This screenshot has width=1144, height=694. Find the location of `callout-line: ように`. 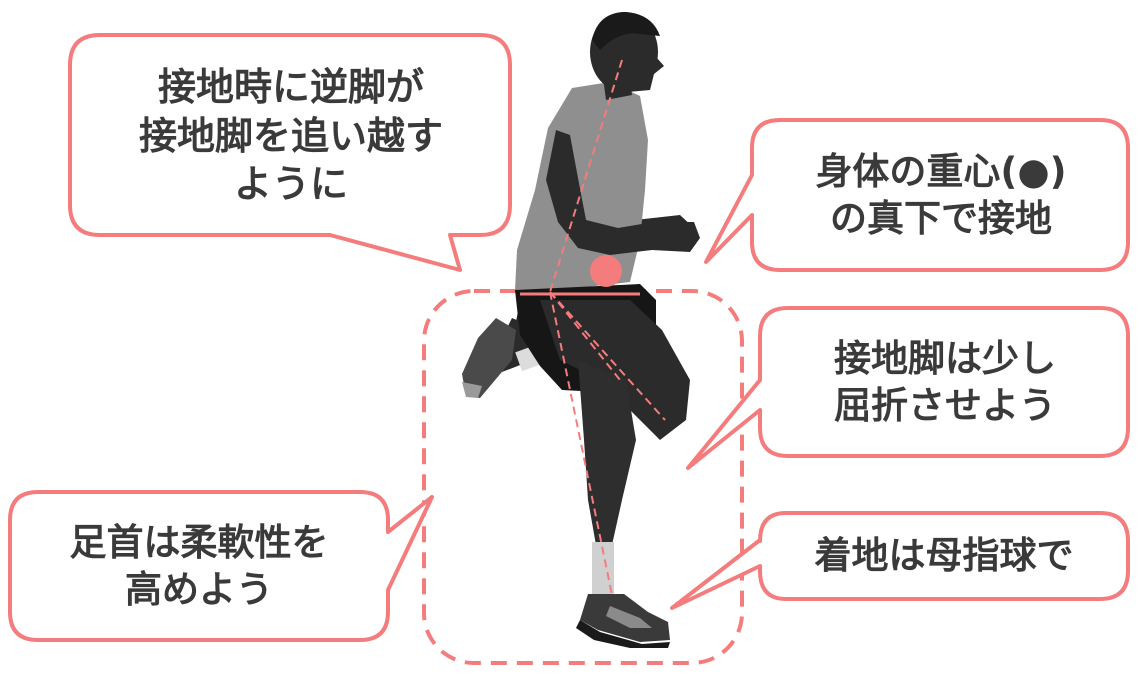

callout-line: ように is located at coordinates (290, 184).